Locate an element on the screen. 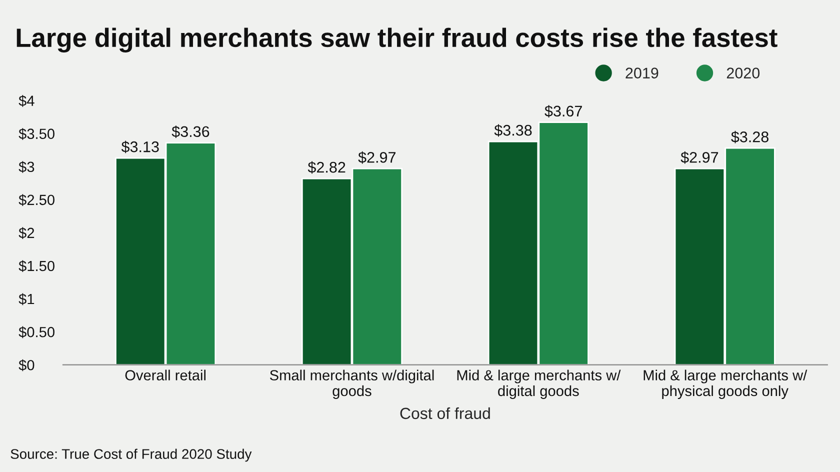  x-tick-label: Small merchants w/digital goods is located at coordinates (352, 385).